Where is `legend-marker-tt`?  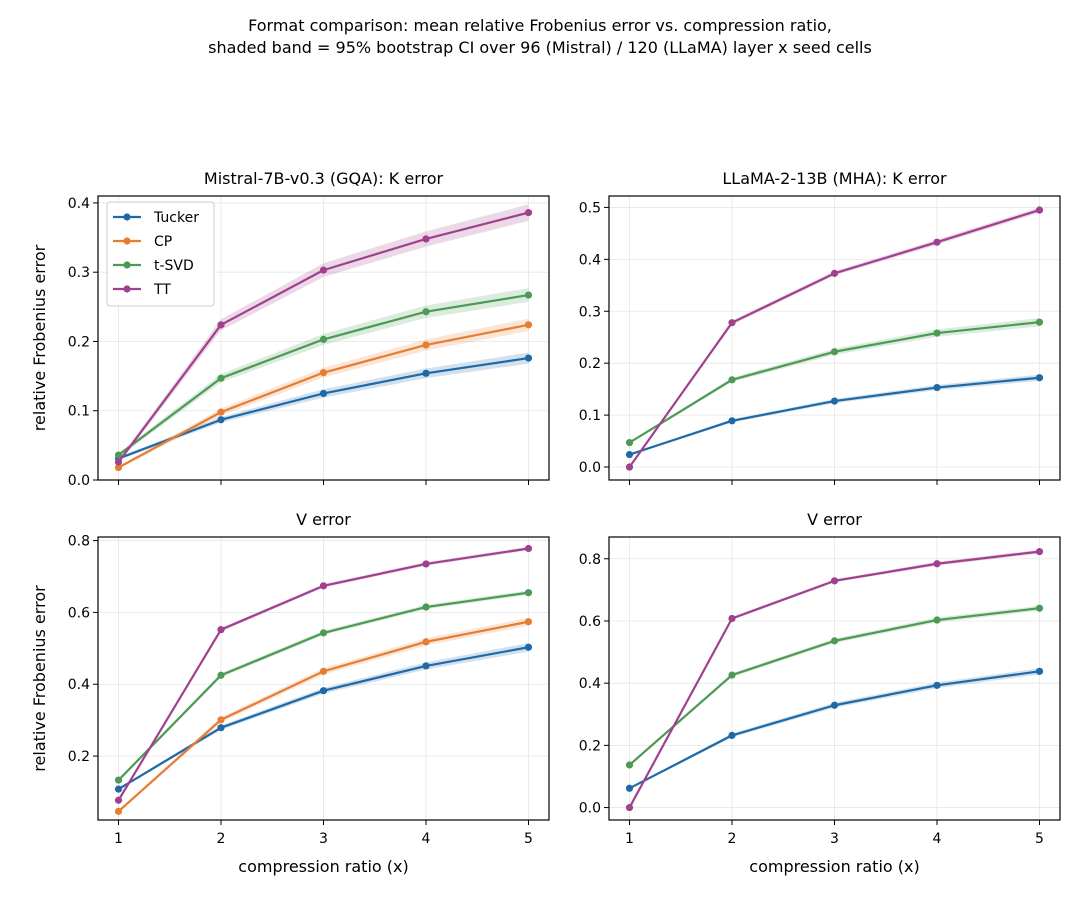
legend-marker-tt is located at coordinates (127, 289).